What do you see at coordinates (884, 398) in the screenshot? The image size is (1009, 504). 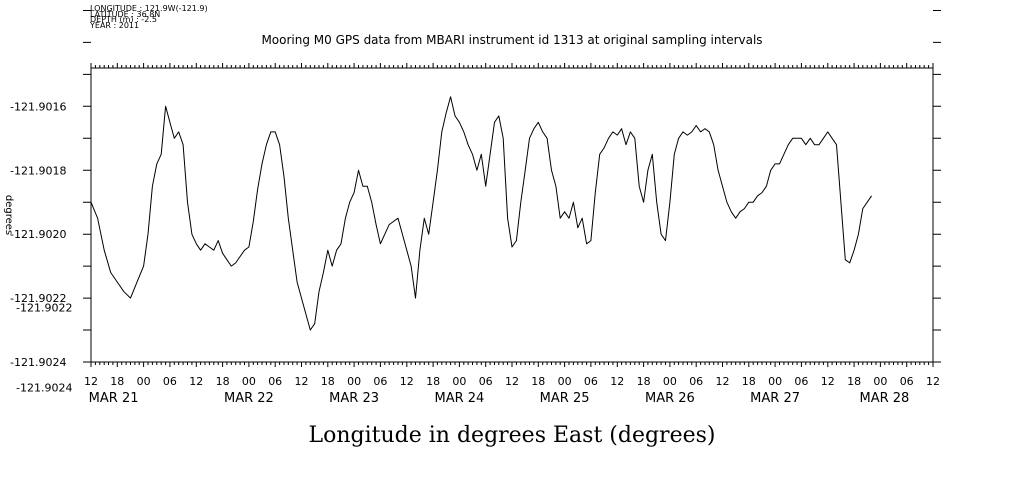 I see `x-day-label: MAR 28` at bounding box center [884, 398].